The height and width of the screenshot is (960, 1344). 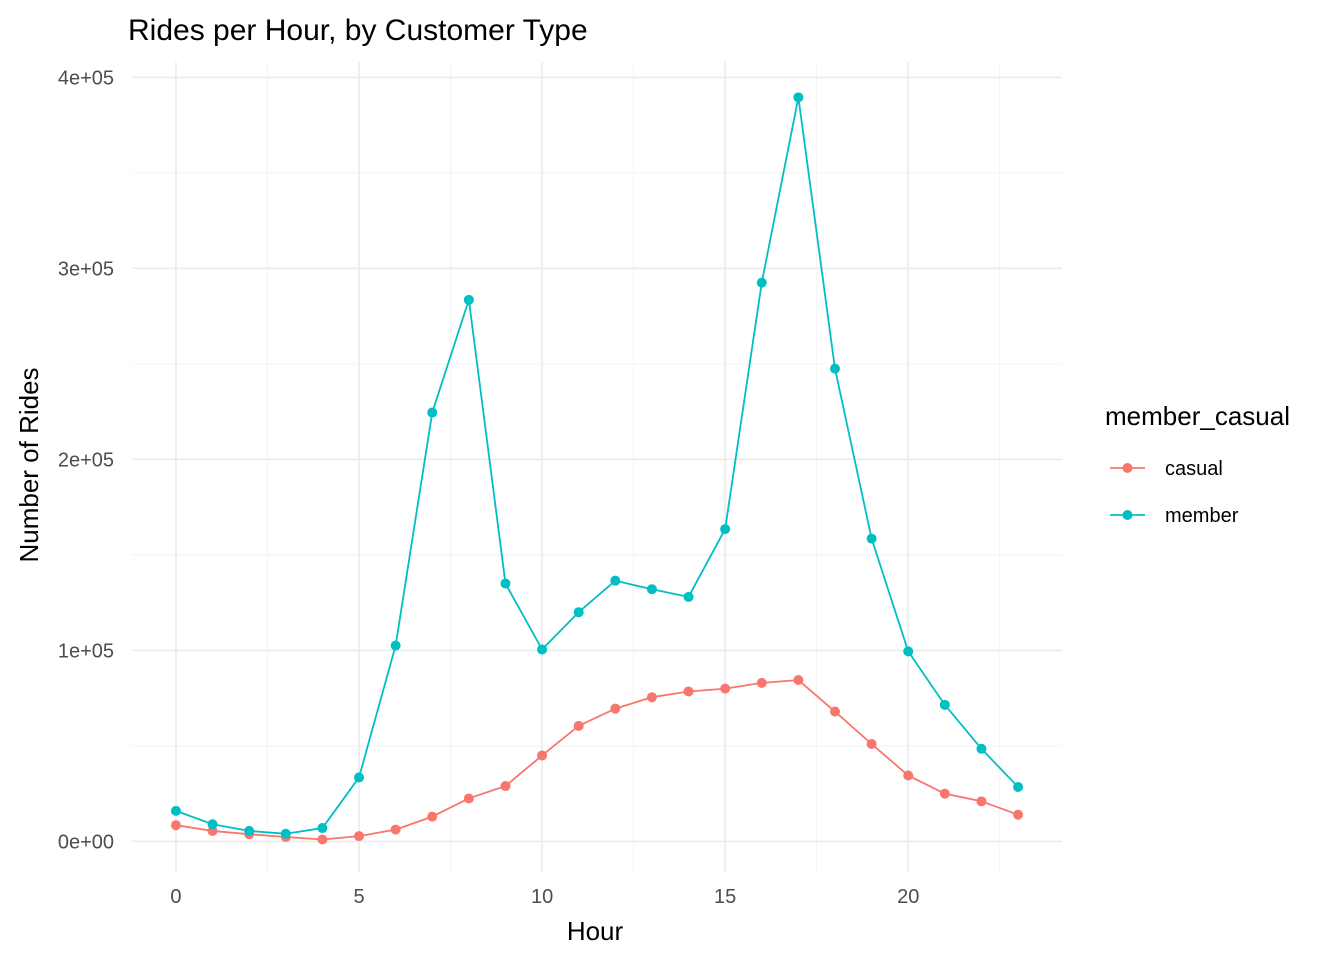 I want to click on x-tick-label: 20, so click(x=908, y=897).